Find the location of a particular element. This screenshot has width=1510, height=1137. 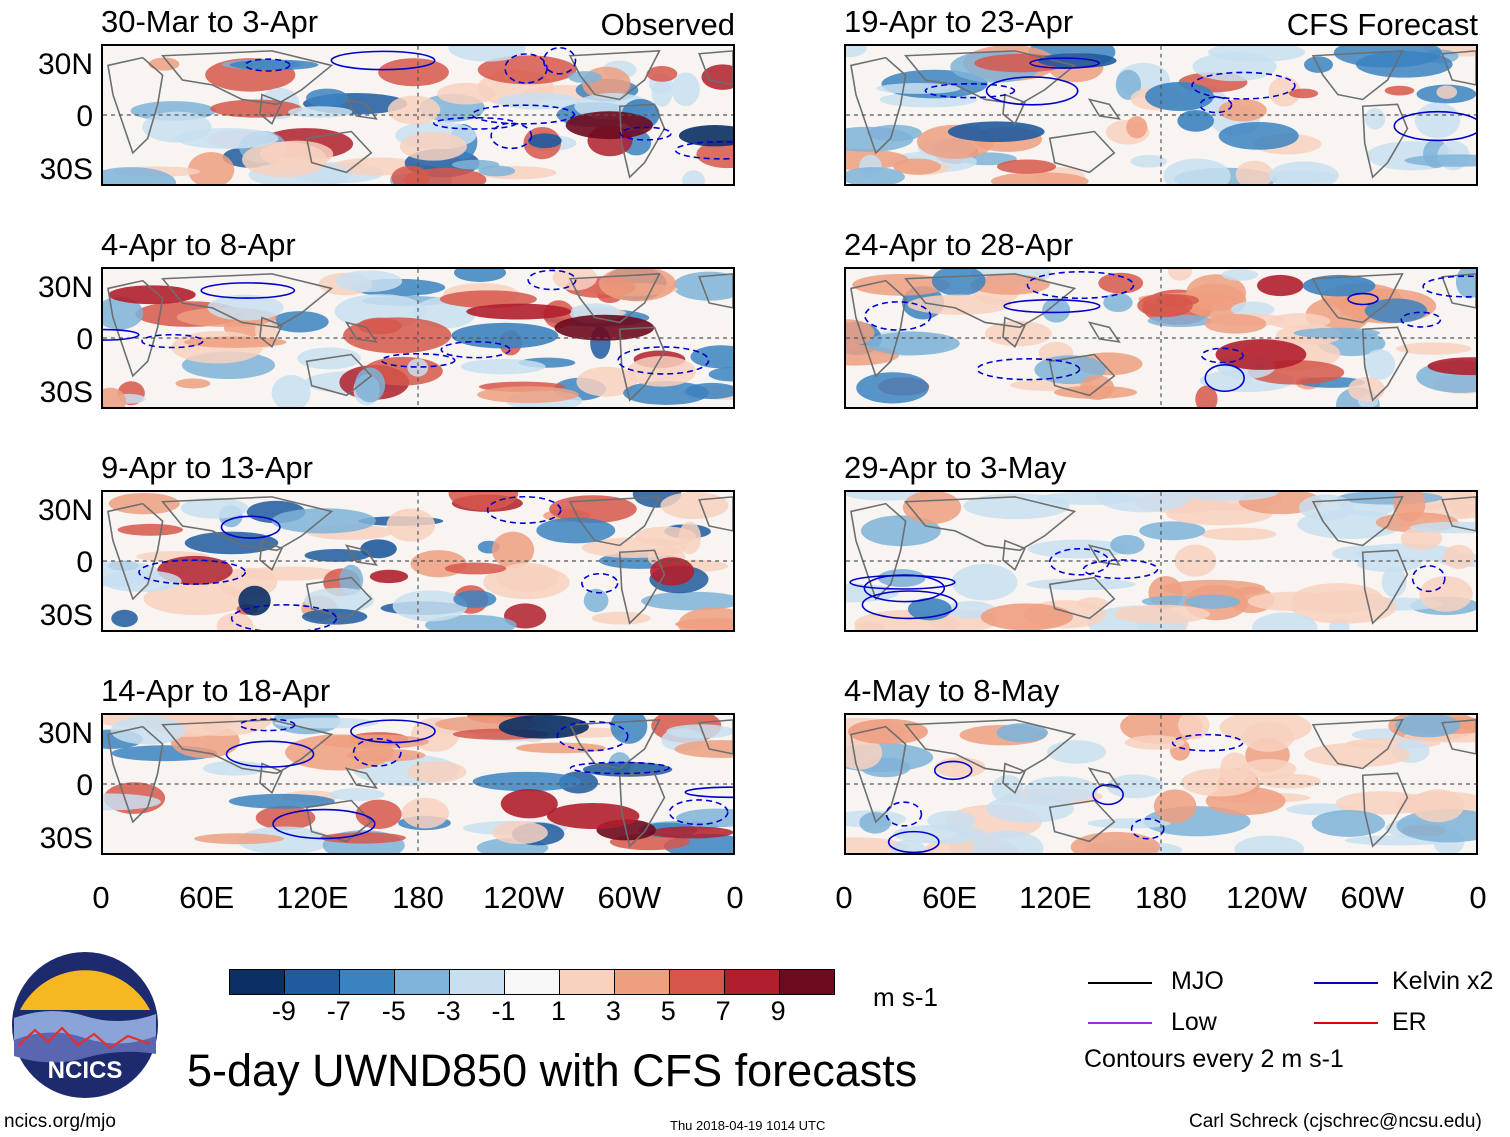

y-tick-label: 0 is located at coordinates (84, 562).